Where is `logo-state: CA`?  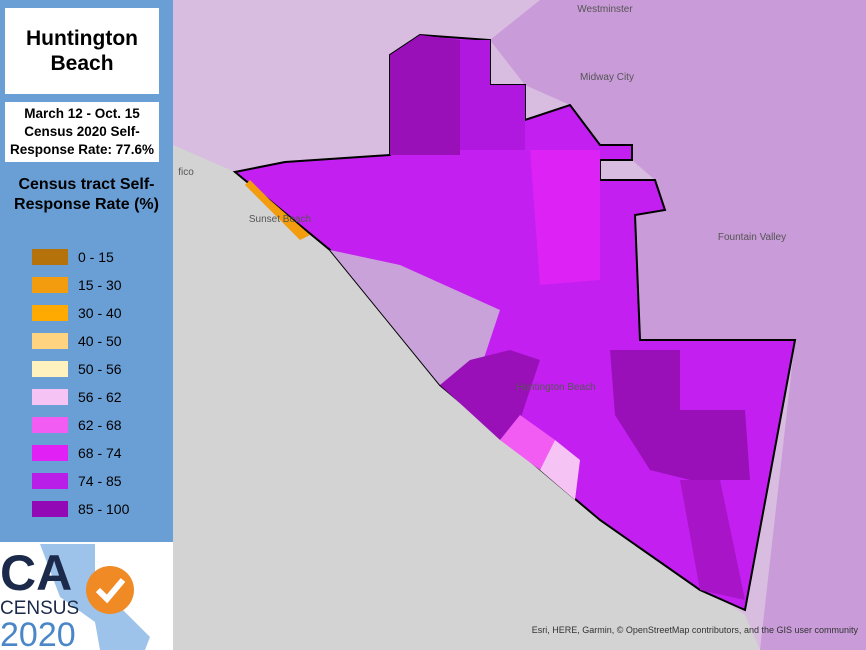
logo-state: CA is located at coordinates (36, 573).